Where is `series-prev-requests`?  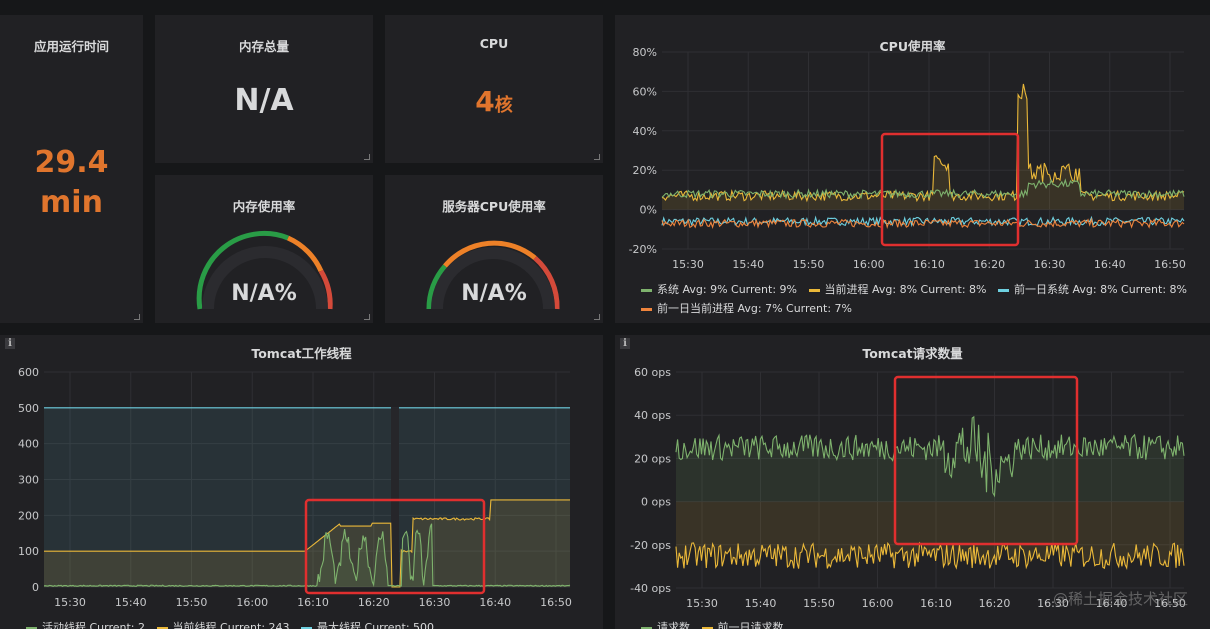 series-prev-requests is located at coordinates (930, 555).